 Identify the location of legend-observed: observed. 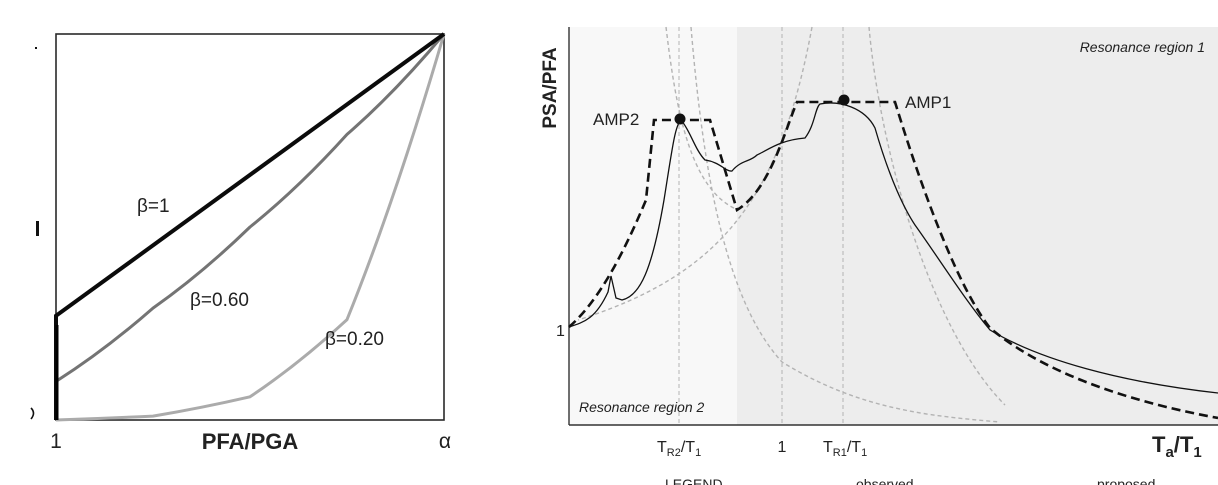
(885, 480).